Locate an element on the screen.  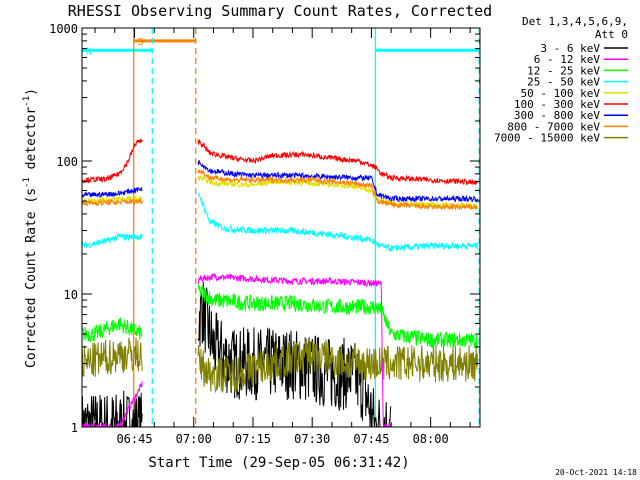
legend-label-2: 12 - 25 keV is located at coordinates (563, 70).